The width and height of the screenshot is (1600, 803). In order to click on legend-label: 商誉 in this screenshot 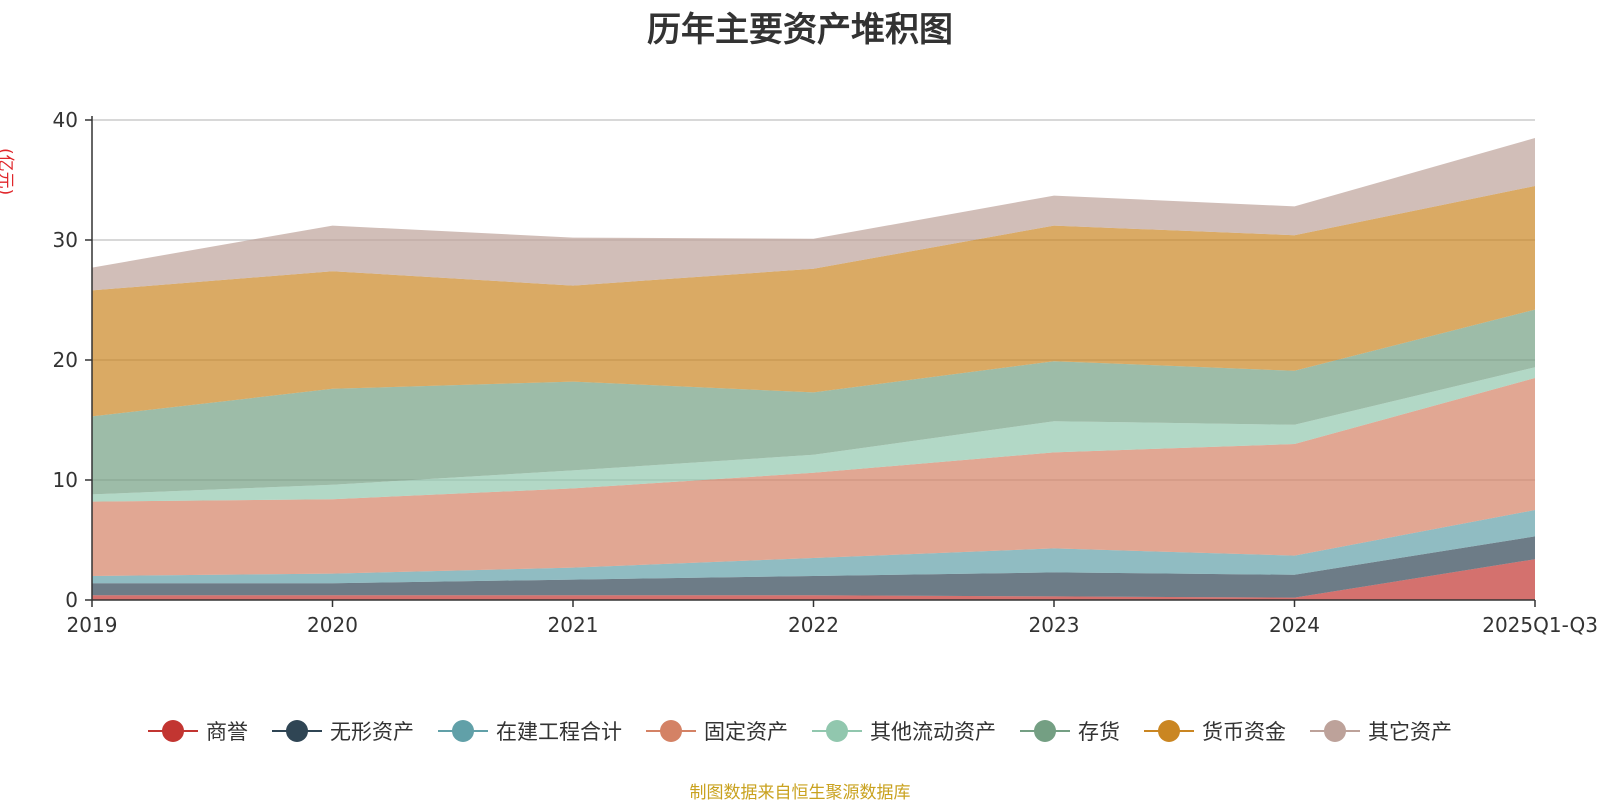, I will do `click(227, 732)`.